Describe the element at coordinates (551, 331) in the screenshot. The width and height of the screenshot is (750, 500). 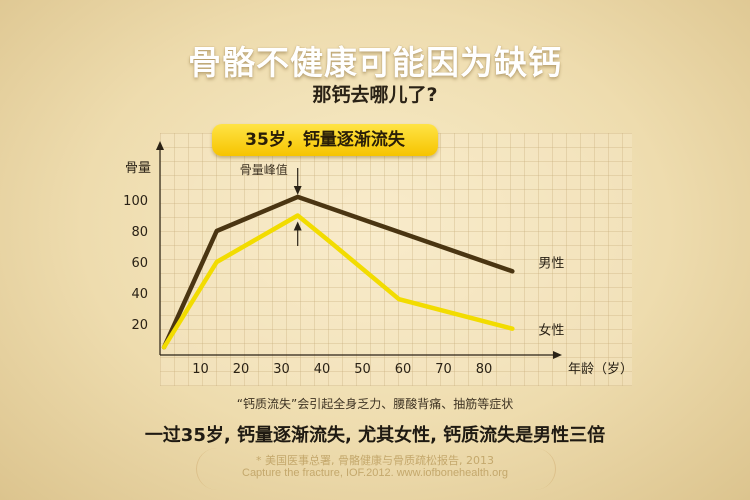
I see `series-label-female: 女性` at that location.